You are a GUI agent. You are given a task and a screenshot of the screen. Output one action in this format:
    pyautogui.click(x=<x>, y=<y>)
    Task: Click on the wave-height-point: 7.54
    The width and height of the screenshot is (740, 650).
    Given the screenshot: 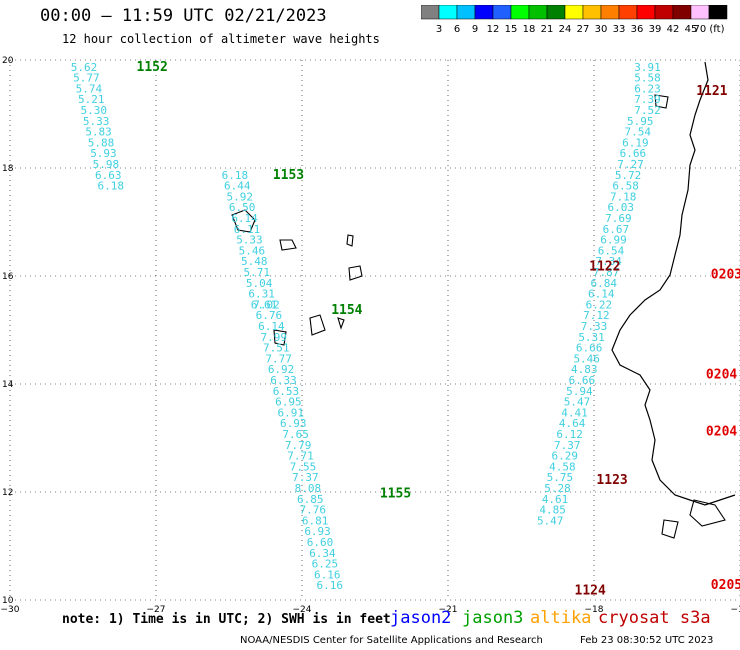 What is the action you would take?
    pyautogui.click(x=638, y=132)
    